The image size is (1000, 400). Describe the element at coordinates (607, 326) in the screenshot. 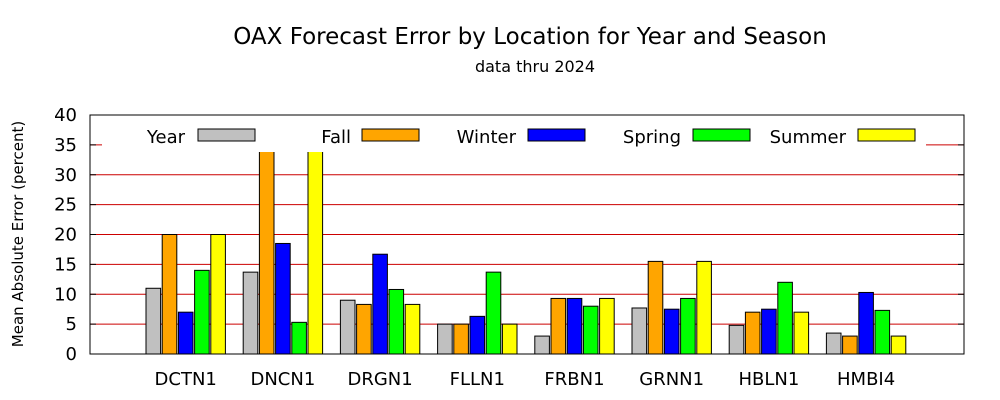

I see `bar-frbn1-summer` at that location.